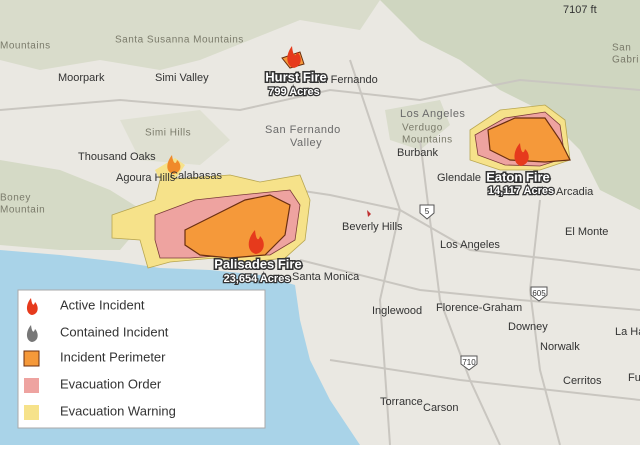  I want to click on place-label: Cerritos, so click(582, 381).